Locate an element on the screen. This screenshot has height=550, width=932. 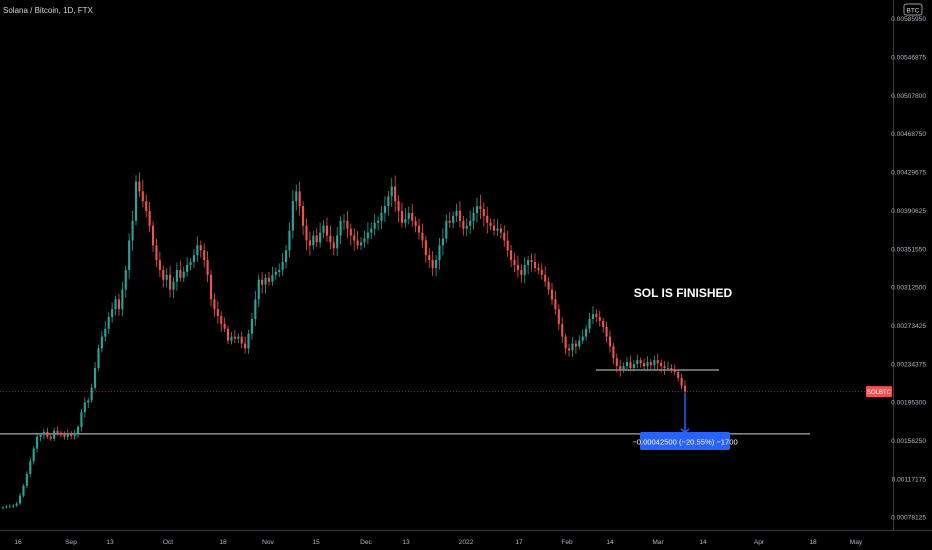
annotation-text: SOL IS FINISHED is located at coordinates (683, 293).